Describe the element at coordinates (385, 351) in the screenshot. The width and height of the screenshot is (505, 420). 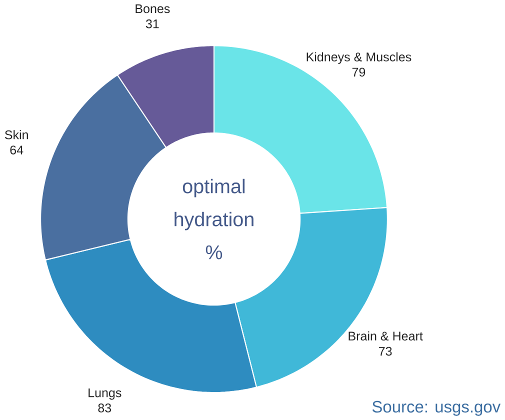
I see `data-label: 73` at that location.